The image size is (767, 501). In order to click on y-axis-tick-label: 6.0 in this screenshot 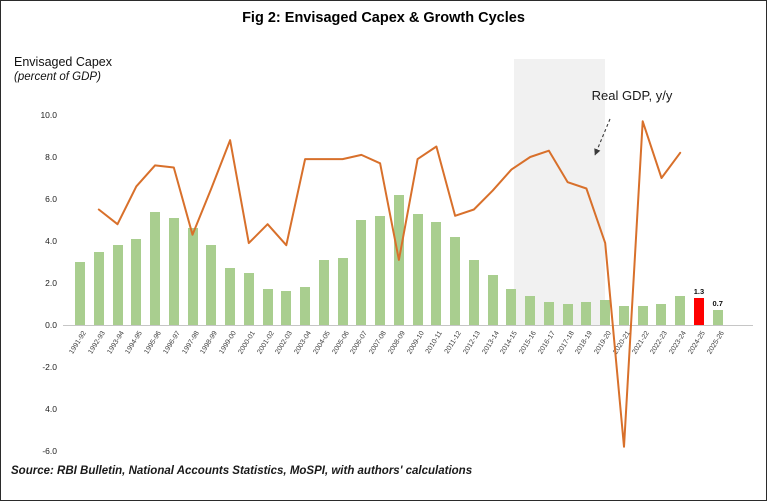, I will do `click(51, 199)`.